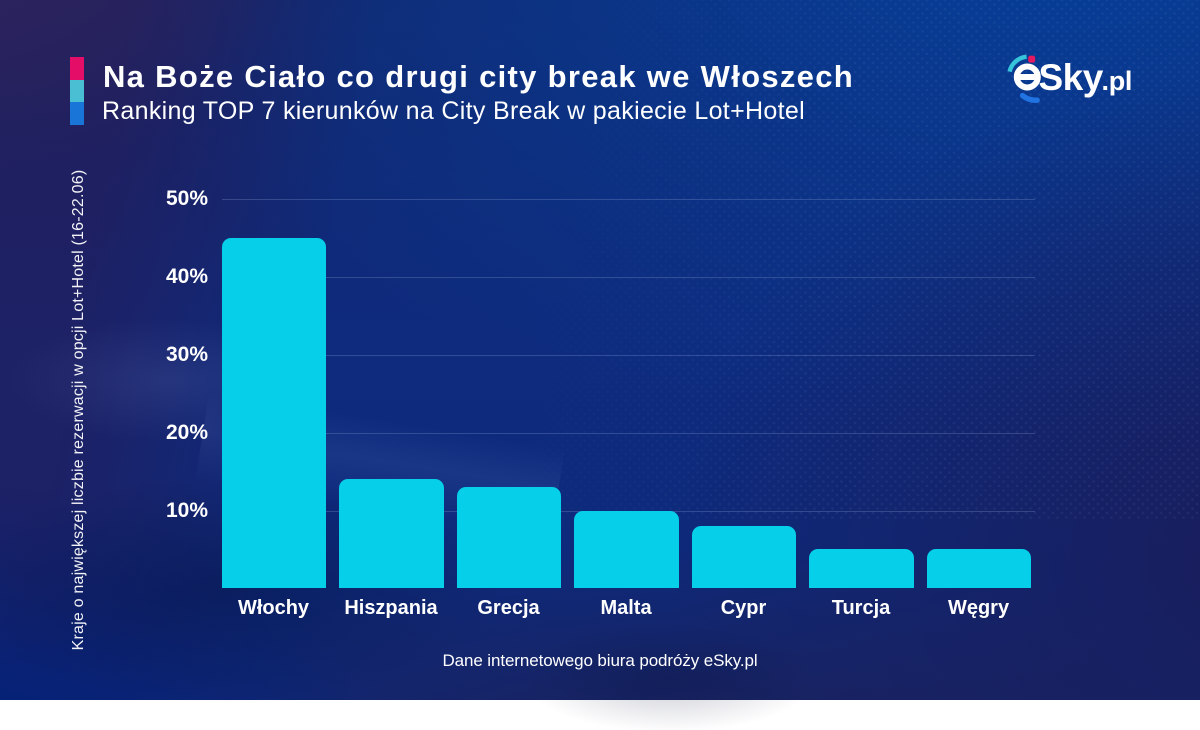 This screenshot has width=1200, height=730. I want to click on svg-text: .pl, so click(1117, 81).